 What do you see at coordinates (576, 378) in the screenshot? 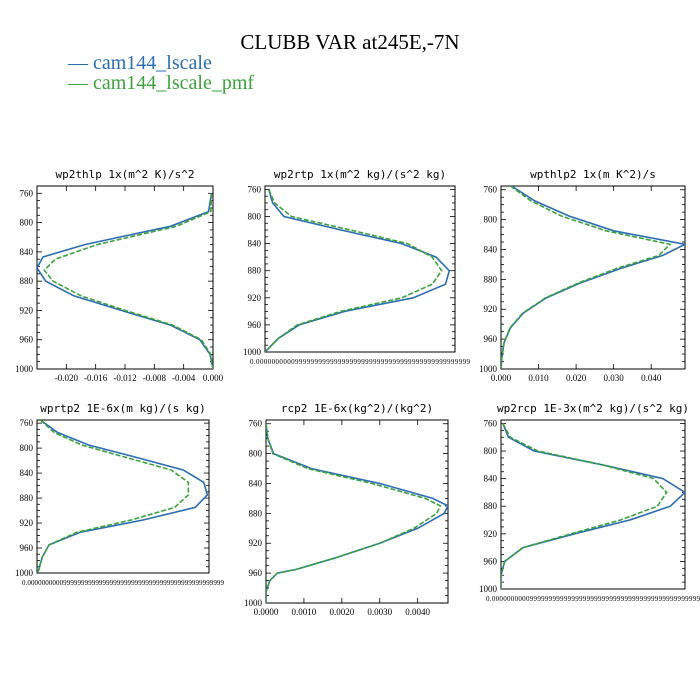
I see `x-tick-label: 0.020` at bounding box center [576, 378].